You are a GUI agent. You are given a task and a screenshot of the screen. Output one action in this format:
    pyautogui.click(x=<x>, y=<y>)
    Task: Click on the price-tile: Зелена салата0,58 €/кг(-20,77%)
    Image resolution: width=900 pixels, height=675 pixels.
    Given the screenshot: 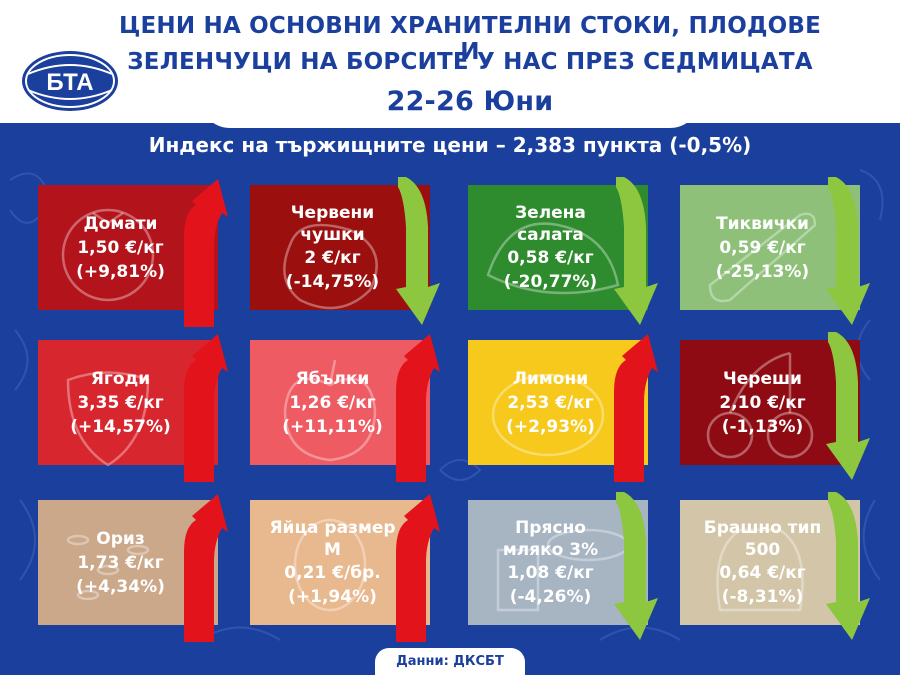 What is the action you would take?
    pyautogui.click(x=558, y=247)
    